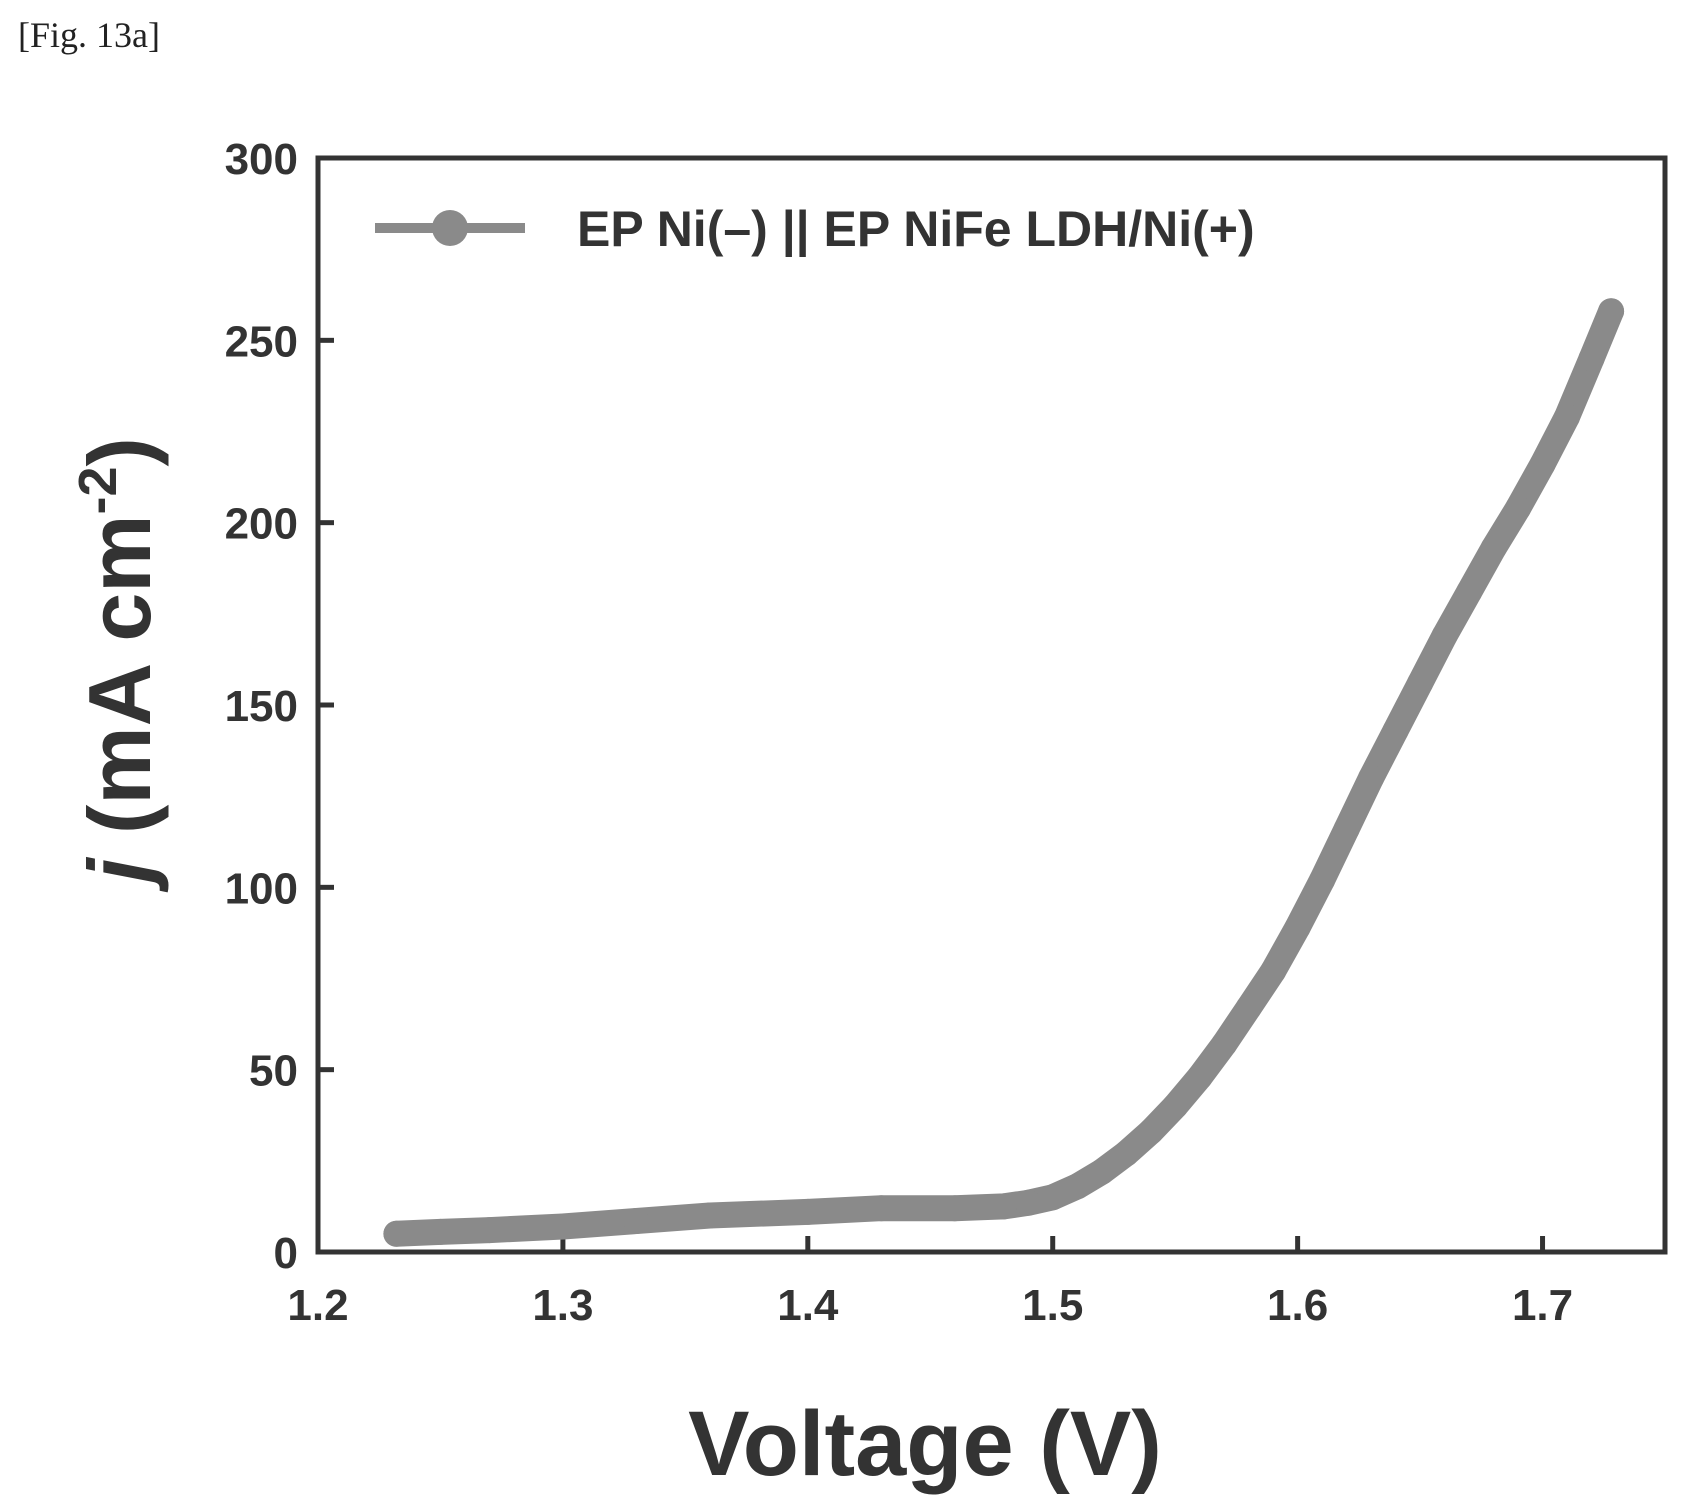 Image resolution: width=1695 pixels, height=1508 pixels. Describe the element at coordinates (261, 888) in the screenshot. I see `y-tick-label: 100` at that location.